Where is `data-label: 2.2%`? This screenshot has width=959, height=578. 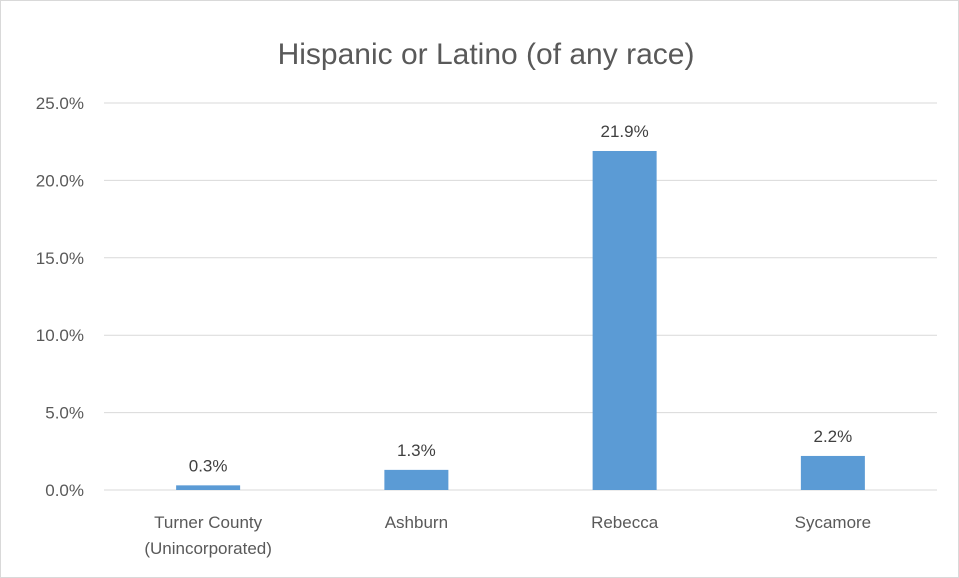 data-label: 2.2% is located at coordinates (833, 436).